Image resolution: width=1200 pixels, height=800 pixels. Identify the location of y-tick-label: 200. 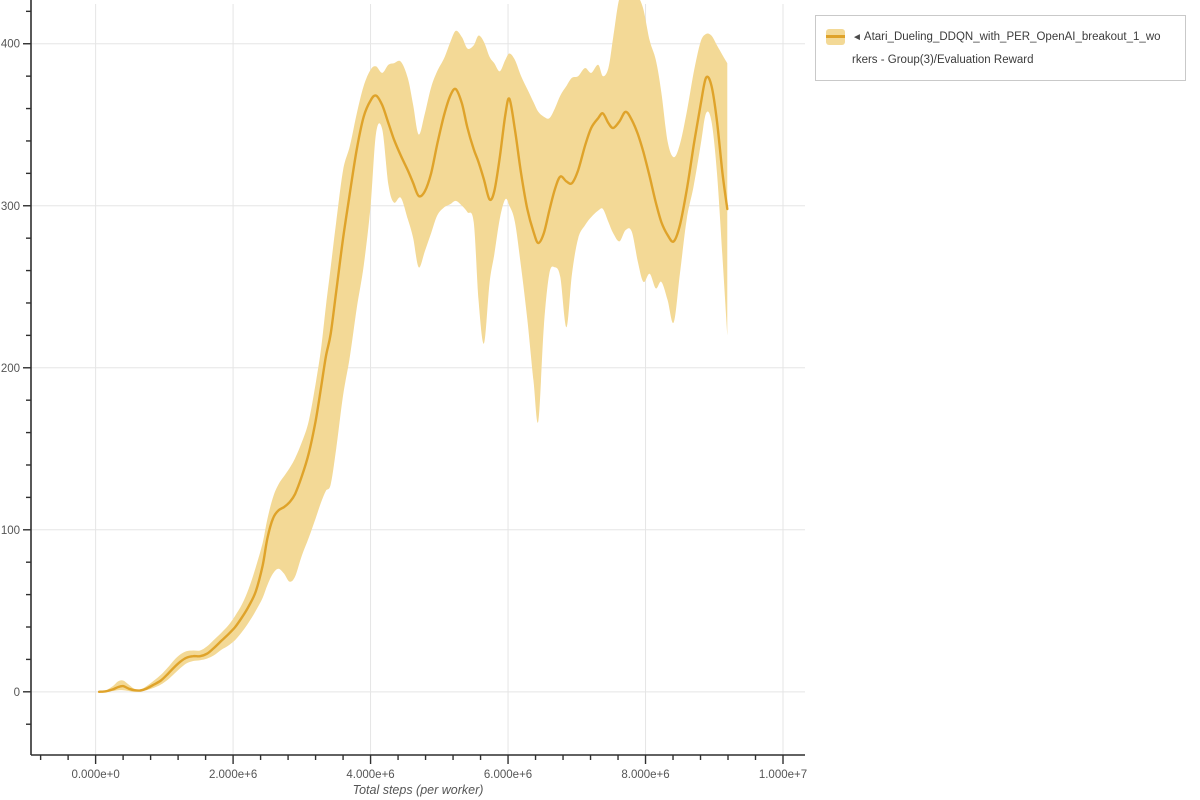
(10, 369).